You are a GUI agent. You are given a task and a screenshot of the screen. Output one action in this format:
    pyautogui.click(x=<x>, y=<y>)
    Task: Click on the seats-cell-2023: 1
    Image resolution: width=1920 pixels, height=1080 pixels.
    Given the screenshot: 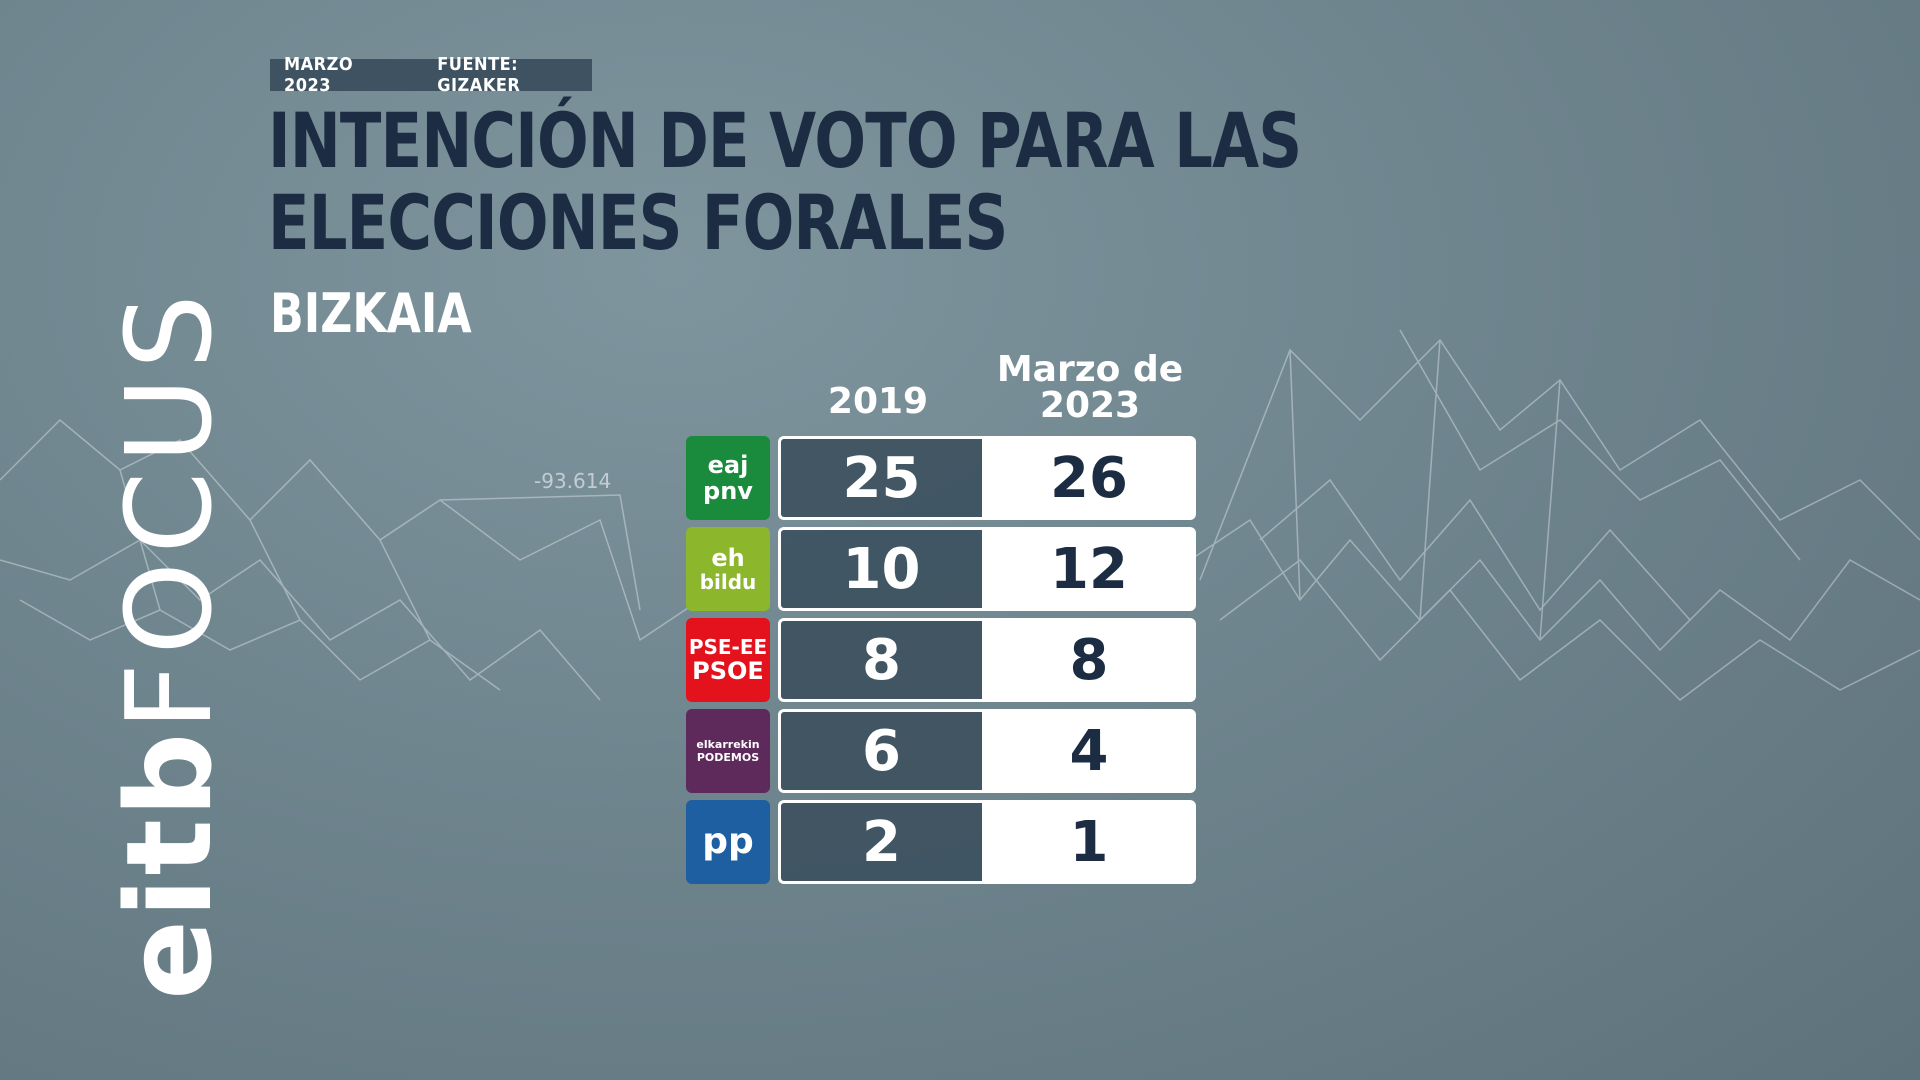 What is the action you would take?
    pyautogui.click(x=1089, y=842)
    